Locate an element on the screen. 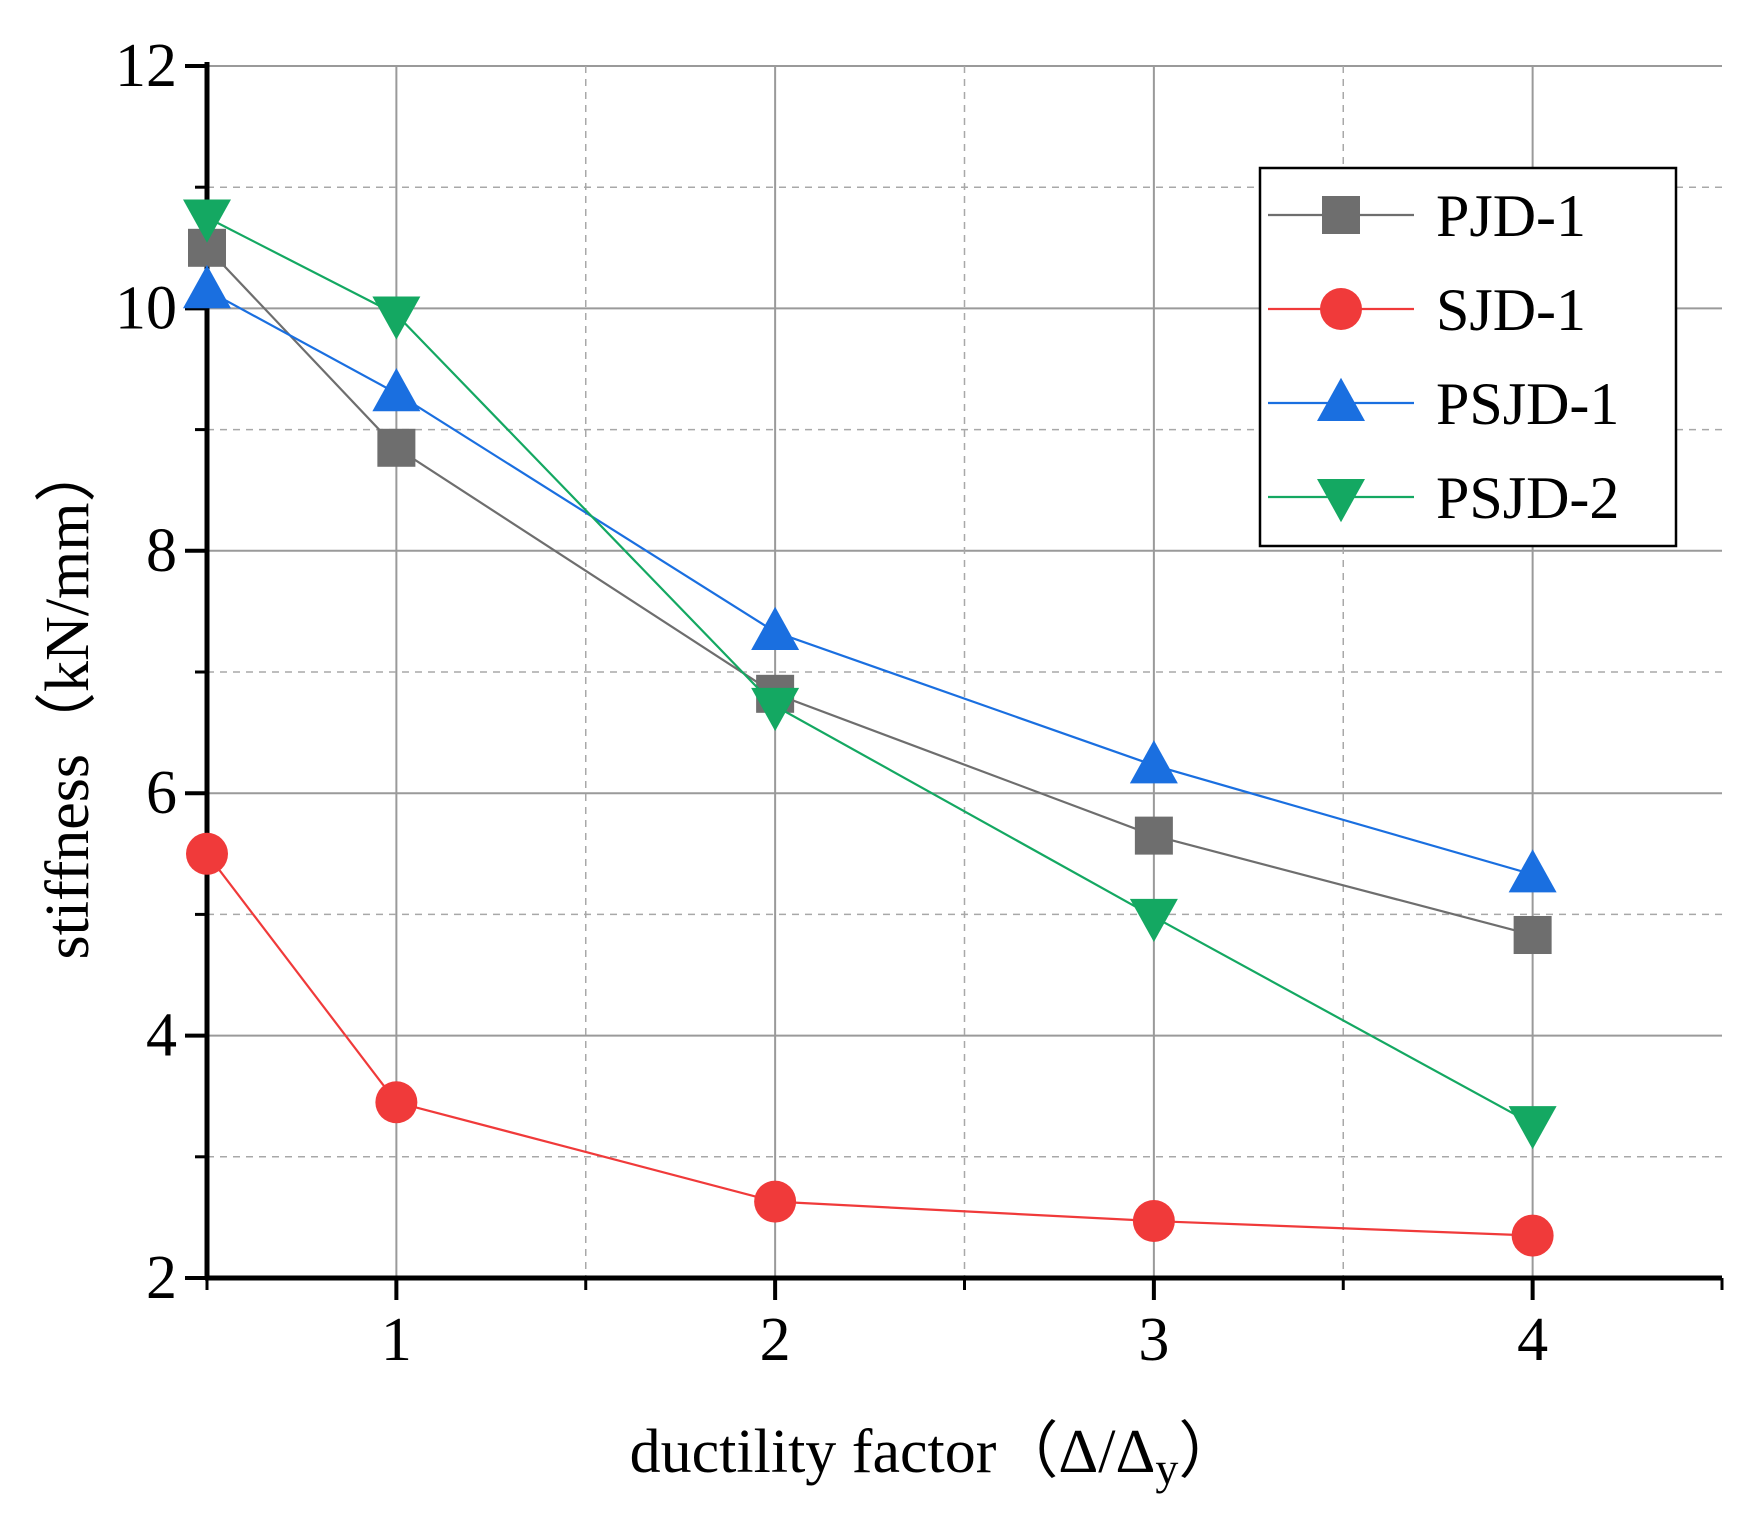 The image size is (1754, 1522). legend-item-pjd-1: PJD-1 is located at coordinates (1427, 216).